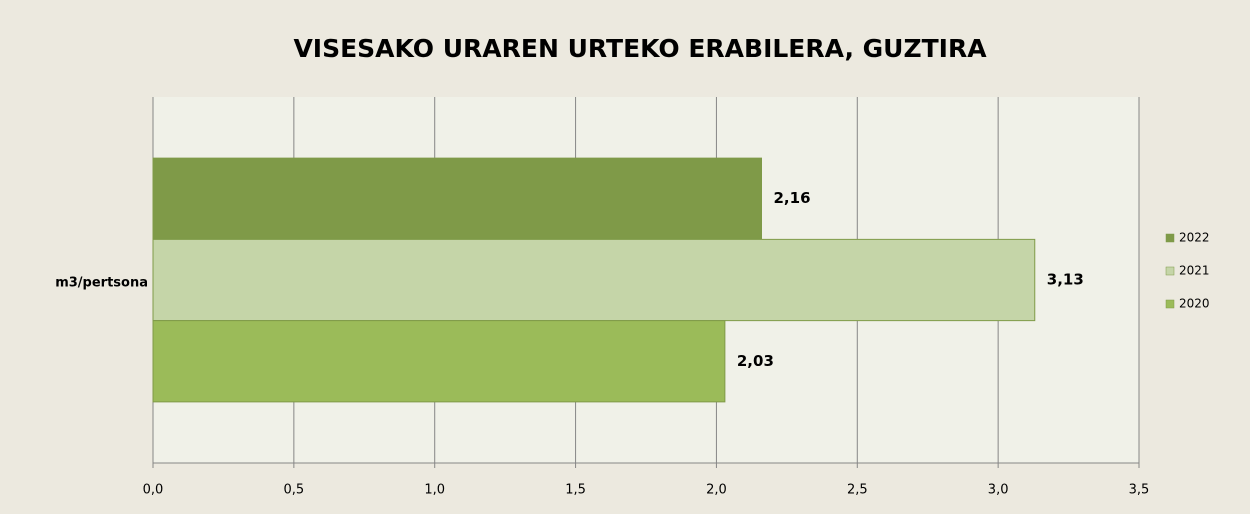  I want to click on x-tick-label: 2,0, so click(716, 490).